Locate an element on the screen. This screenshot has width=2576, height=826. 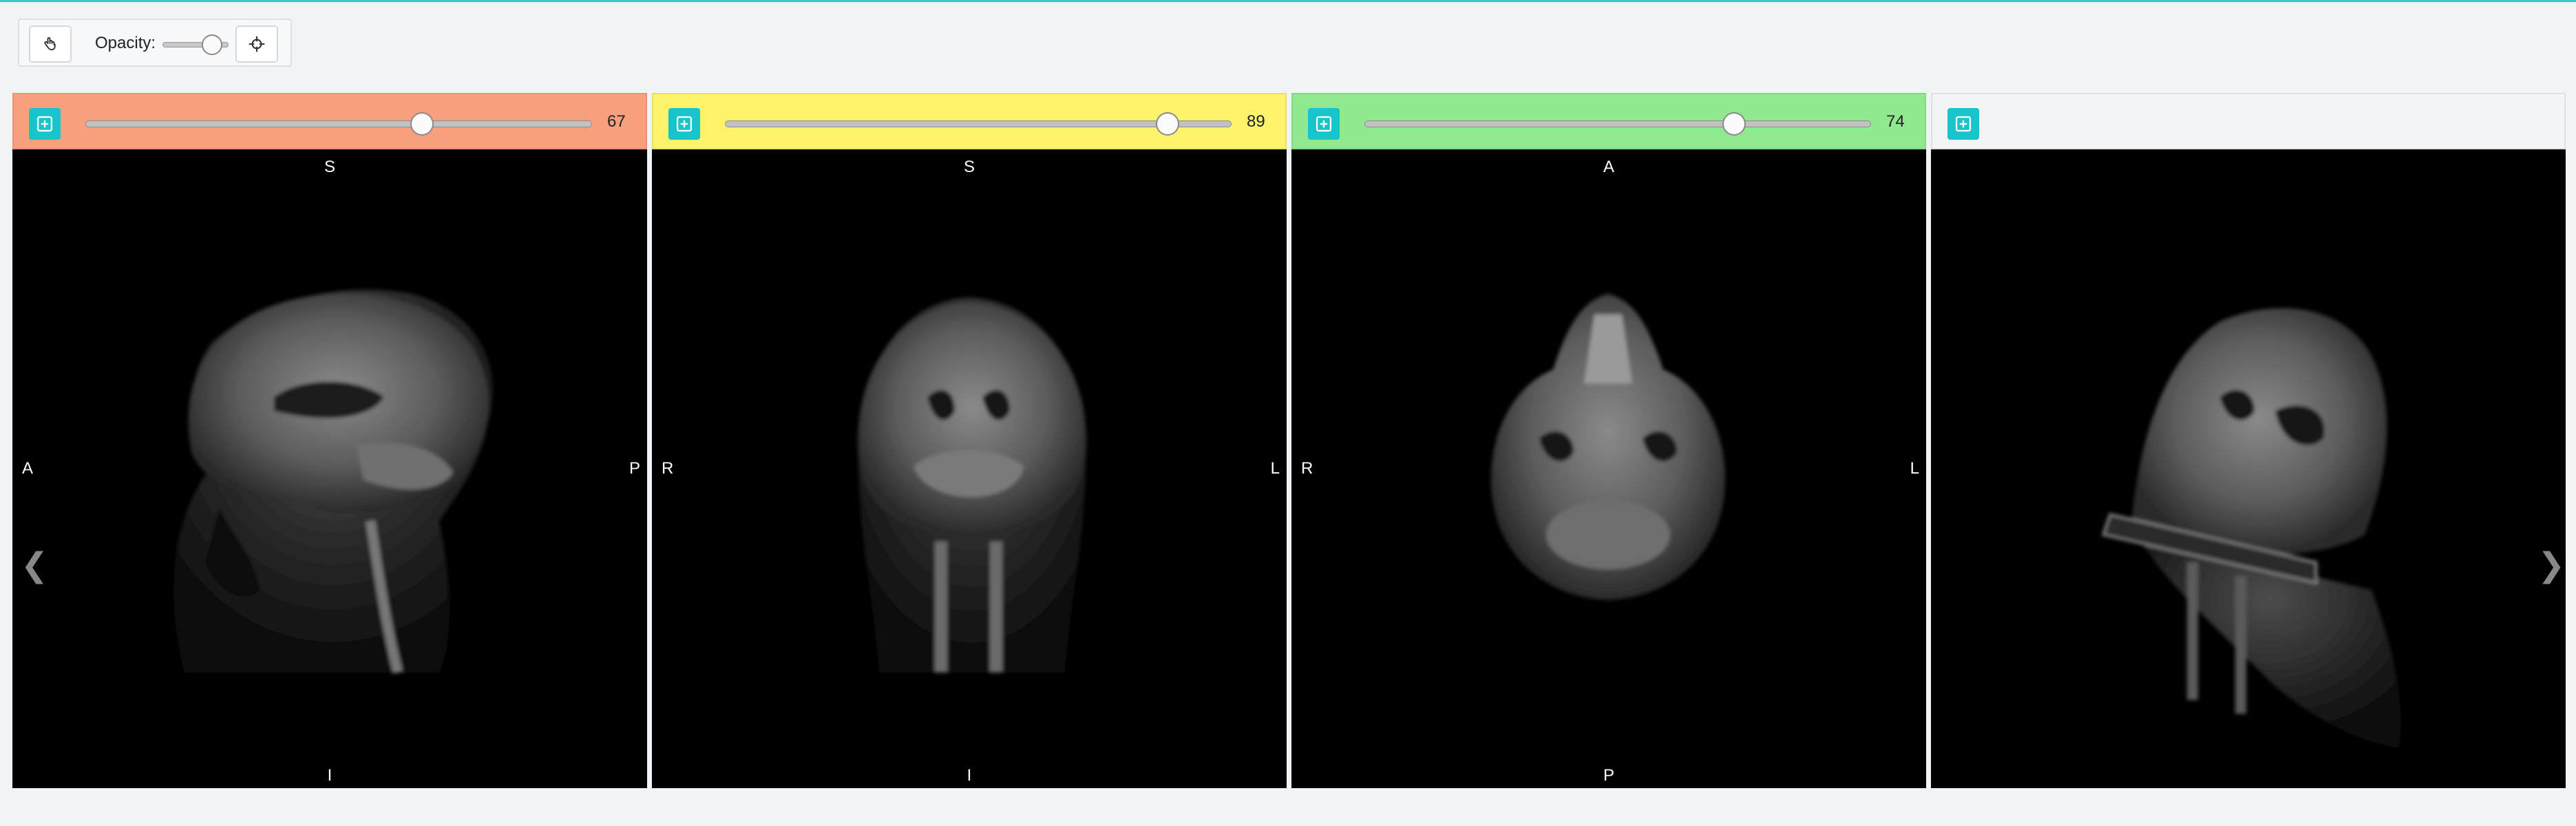
3d-scan is located at coordinates (2252, 528).